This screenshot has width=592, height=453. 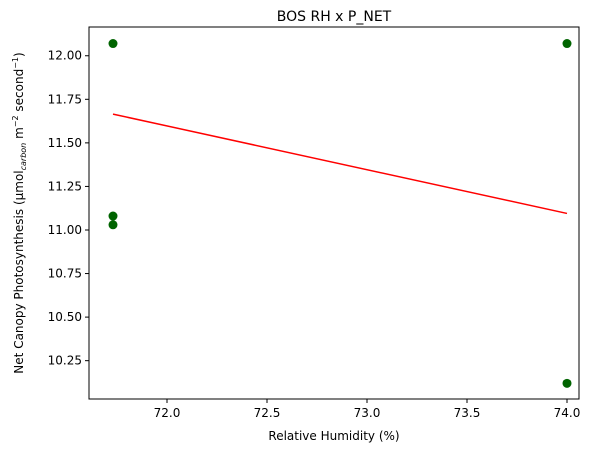 I want to click on y-tick-label: 10.75, so click(x=65, y=274).